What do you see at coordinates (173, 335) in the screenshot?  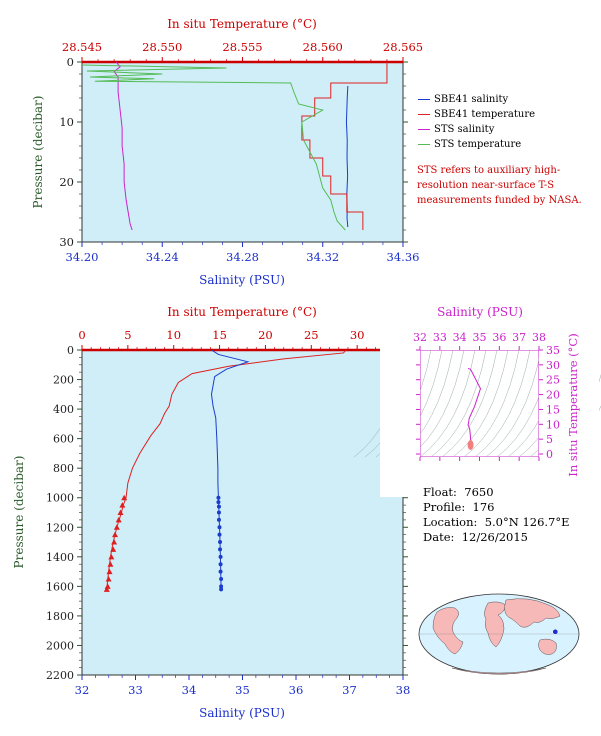 I see `temperature-tick-label: 10` at bounding box center [173, 335].